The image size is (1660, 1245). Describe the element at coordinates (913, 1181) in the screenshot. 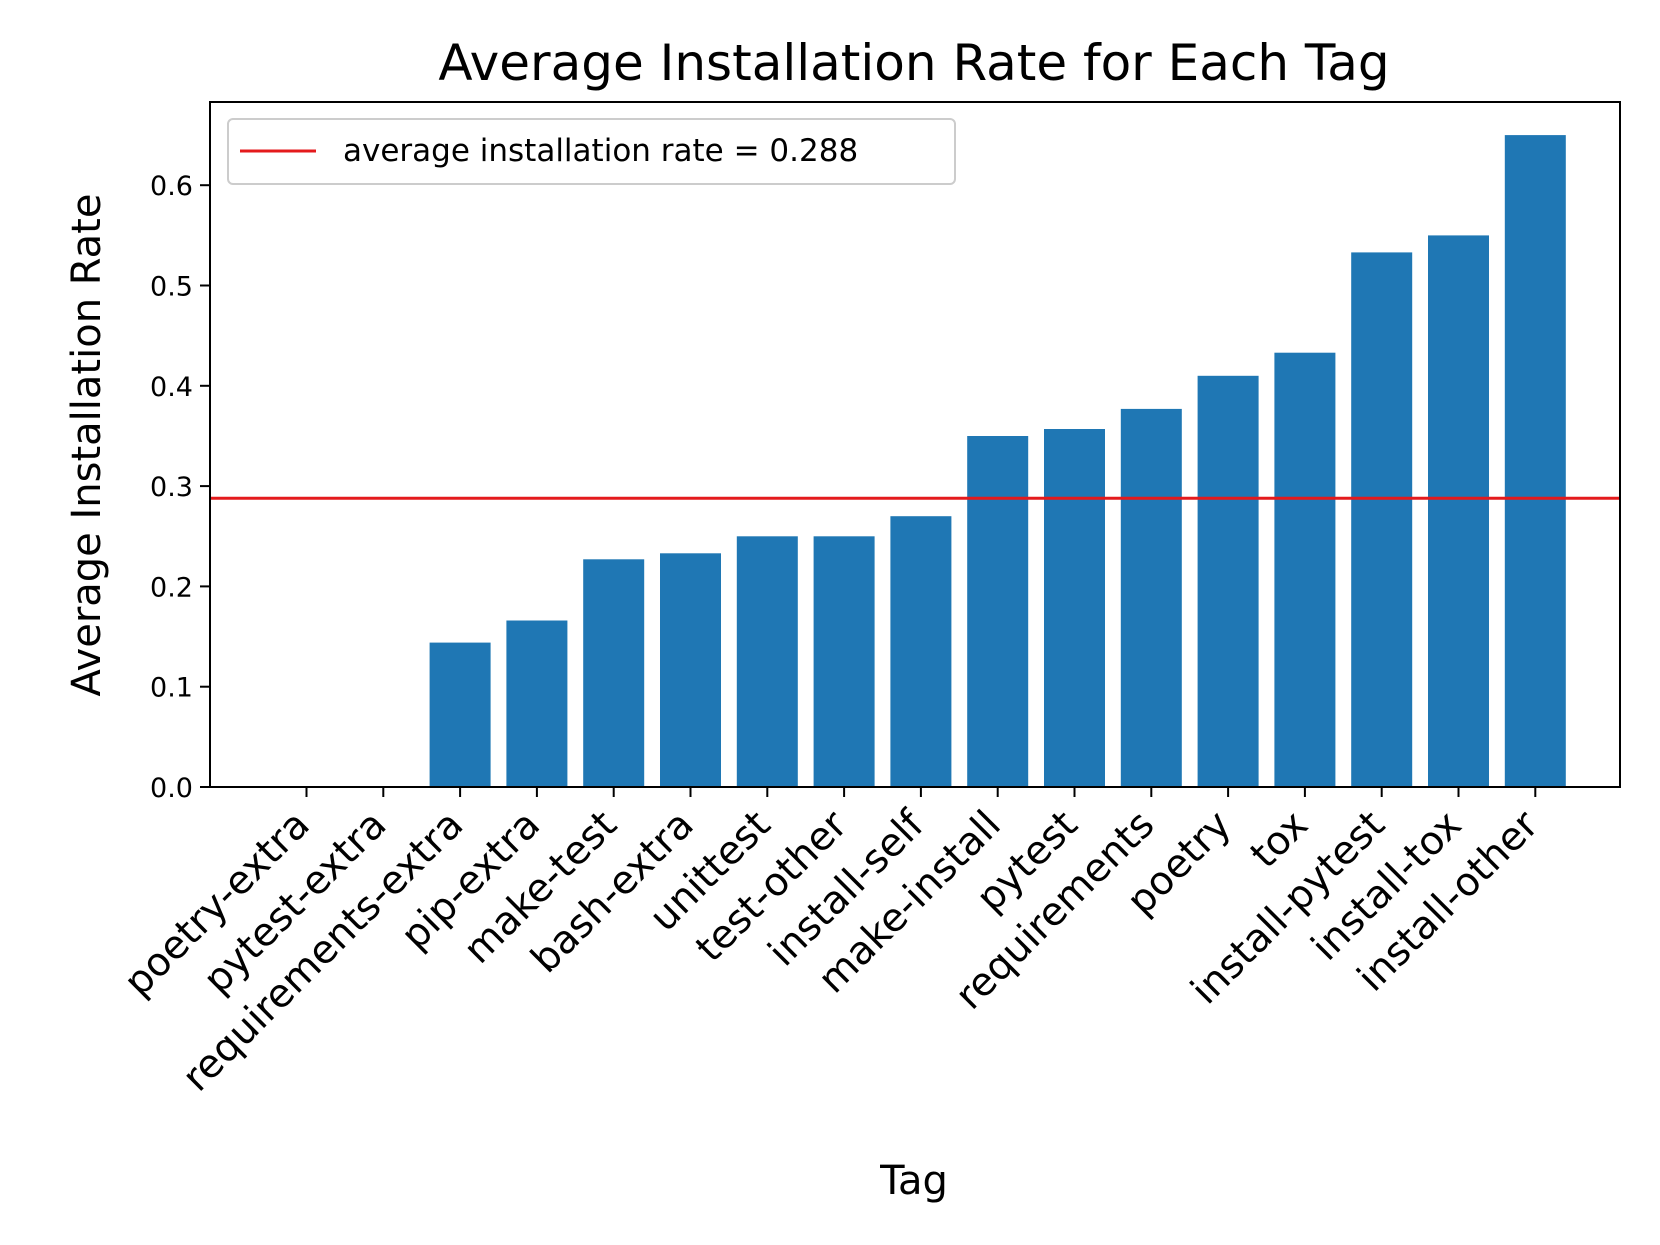

I see `x-axis-label: Tag` at that location.